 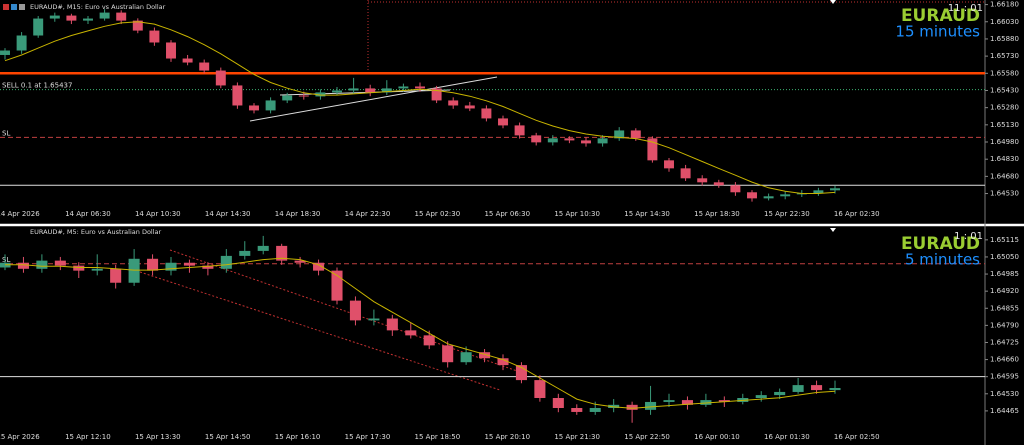 What do you see at coordinates (368, 214) in the screenshot?
I see `x-tick-label: 14 Apr 22:30` at bounding box center [368, 214].